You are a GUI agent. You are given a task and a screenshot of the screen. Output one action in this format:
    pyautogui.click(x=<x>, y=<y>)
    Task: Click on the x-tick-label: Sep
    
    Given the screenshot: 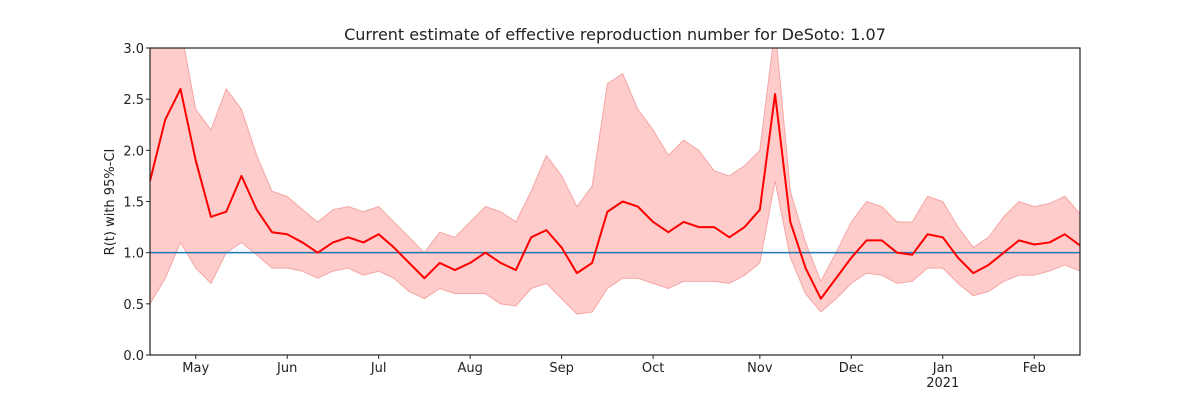 What is the action you would take?
    pyautogui.click(x=561, y=368)
    